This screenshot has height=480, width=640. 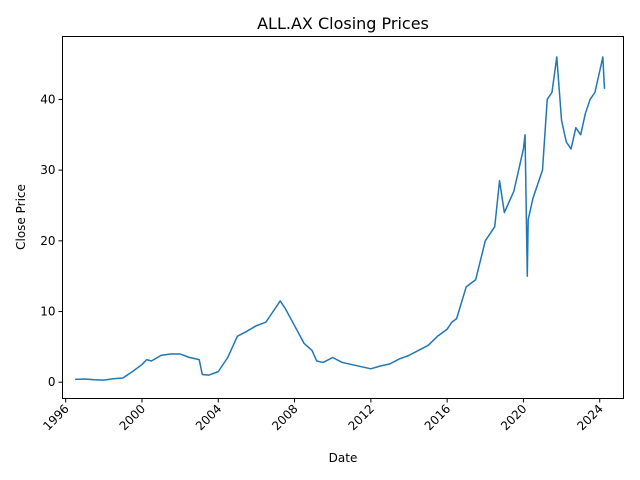 What do you see at coordinates (360, 417) in the screenshot?
I see `x-tick-label: 2012` at bounding box center [360, 417].